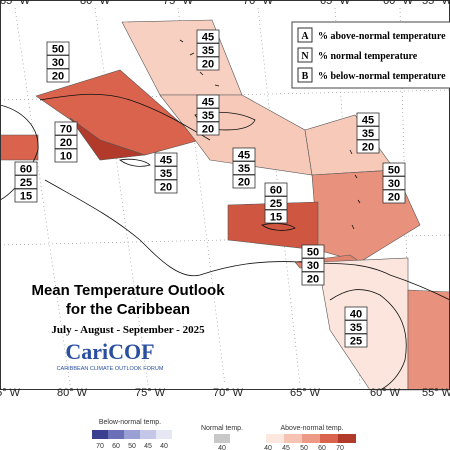 The width and height of the screenshot is (450, 450). I want to click on key-letter: A, so click(305, 36).